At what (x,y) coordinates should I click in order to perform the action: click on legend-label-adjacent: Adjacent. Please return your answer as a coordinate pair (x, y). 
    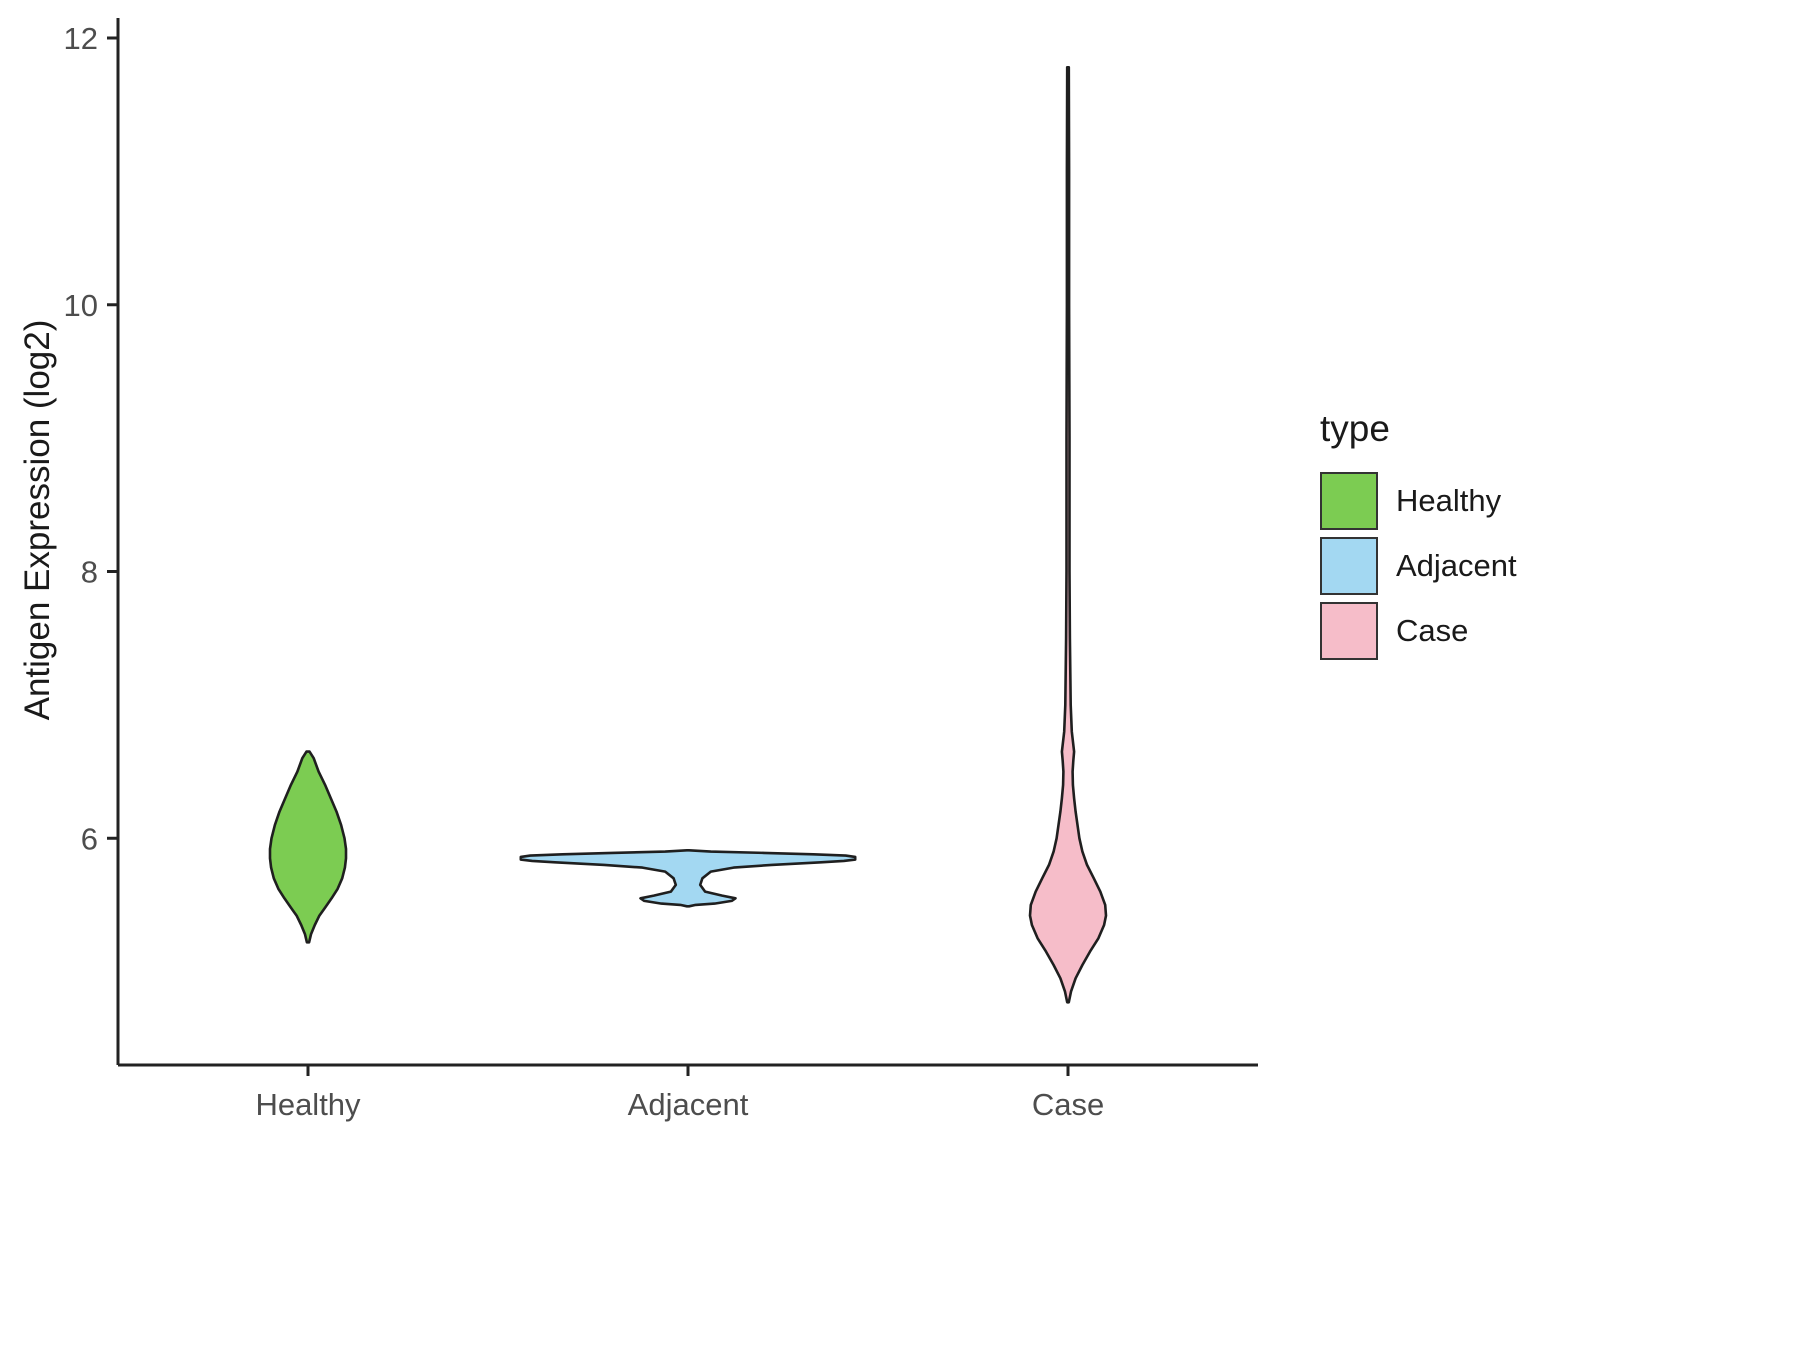
    Looking at the image, I should click on (1456, 565).